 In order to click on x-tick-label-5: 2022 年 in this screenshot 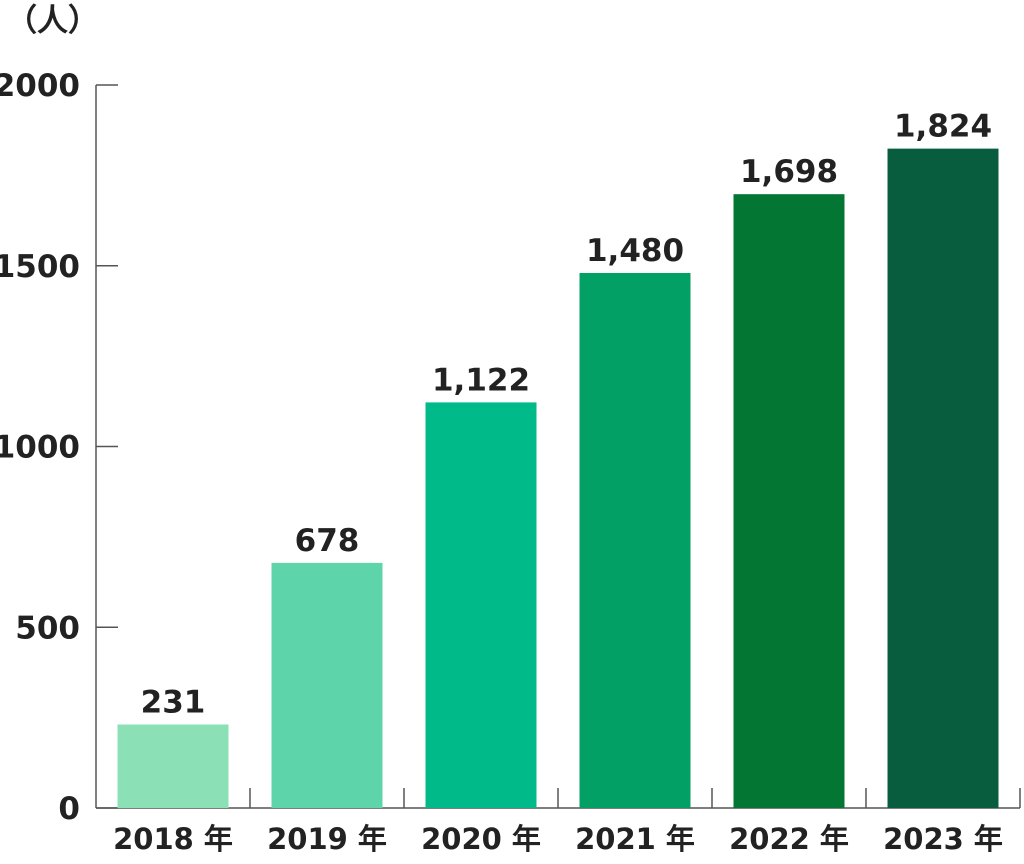, I will do `click(789, 839)`.